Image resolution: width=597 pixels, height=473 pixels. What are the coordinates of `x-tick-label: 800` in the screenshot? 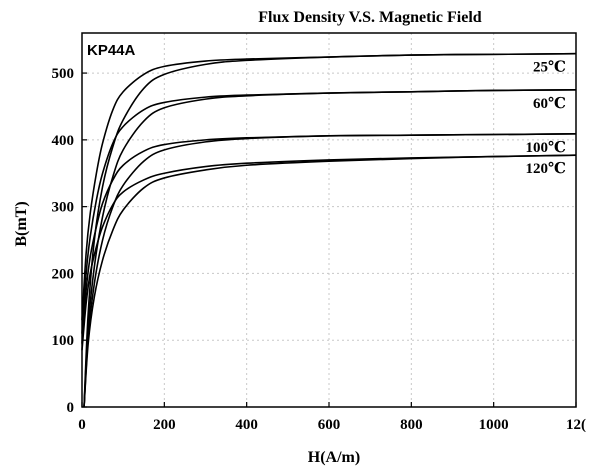 It's located at (411, 425).